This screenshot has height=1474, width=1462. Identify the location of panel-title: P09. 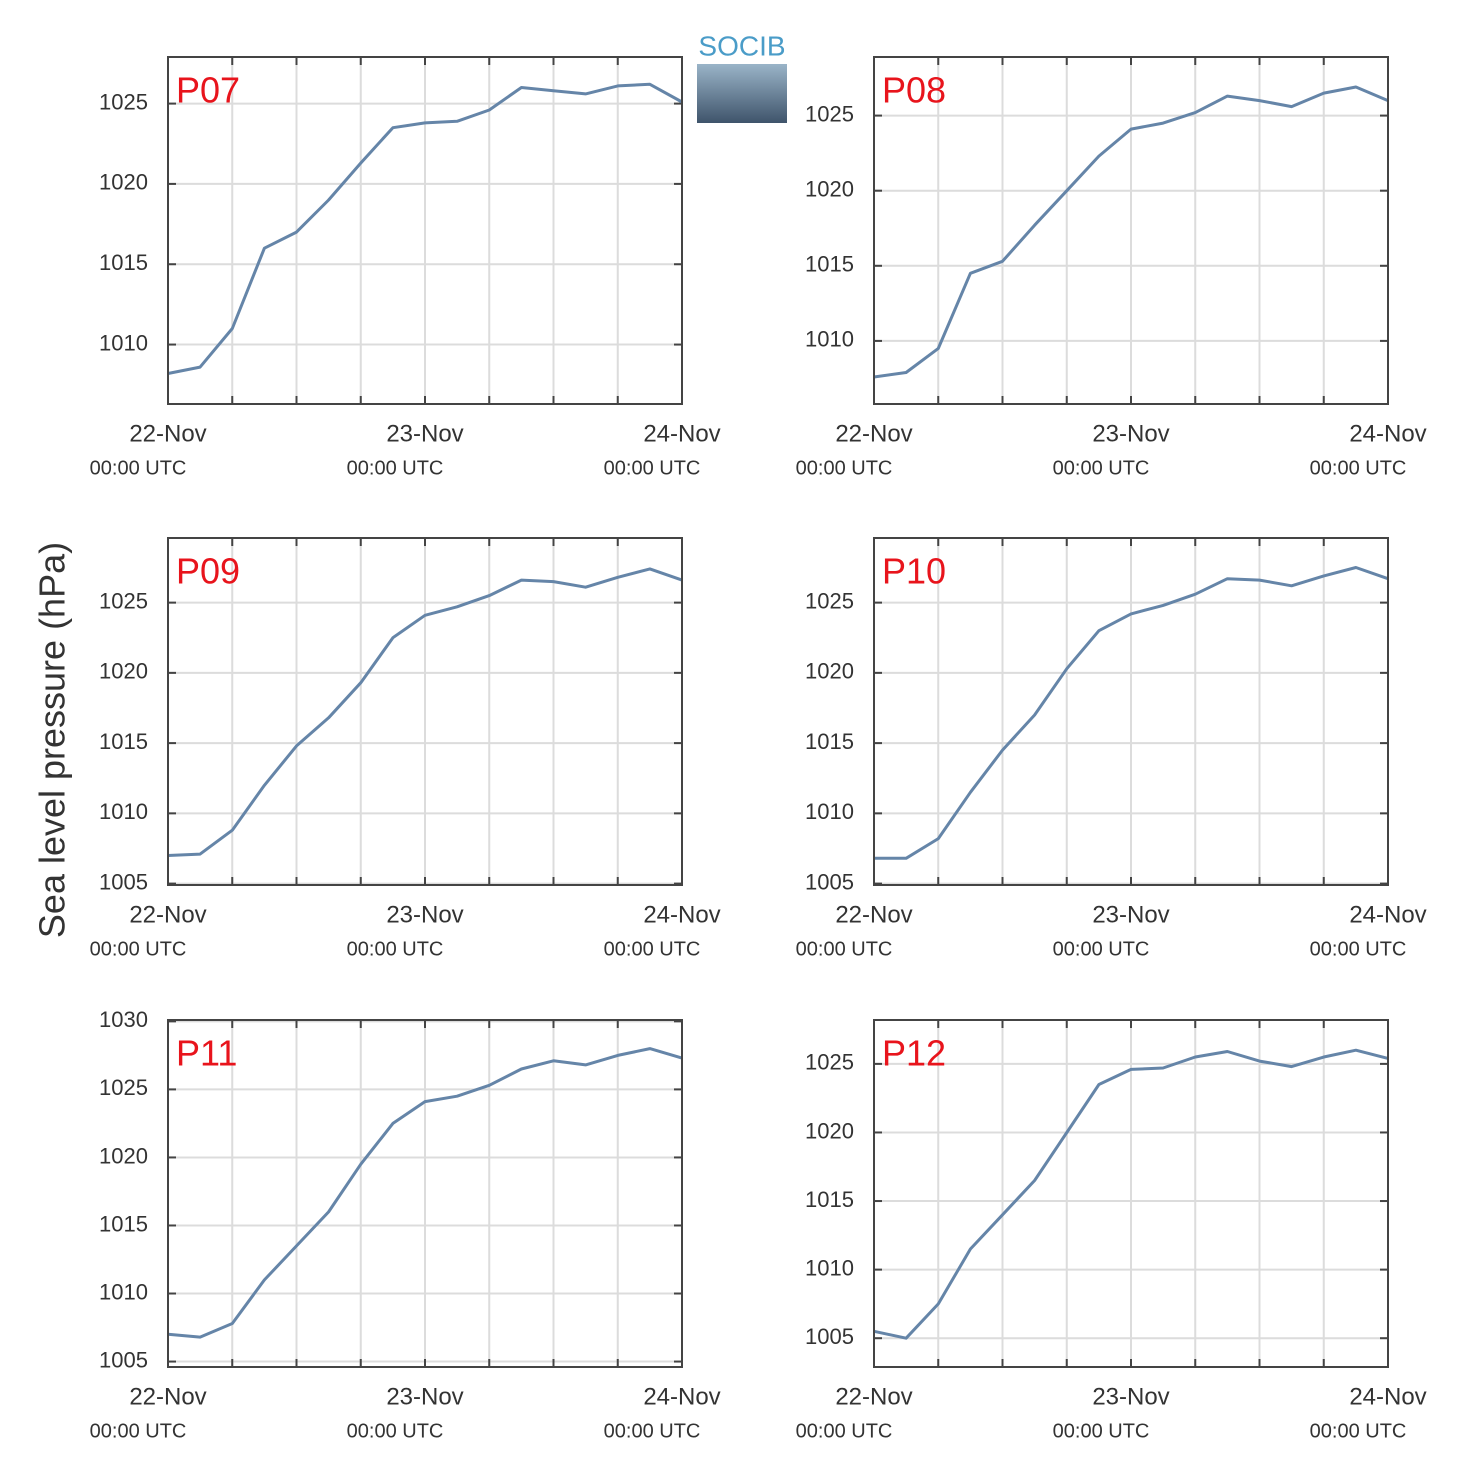
(208, 571).